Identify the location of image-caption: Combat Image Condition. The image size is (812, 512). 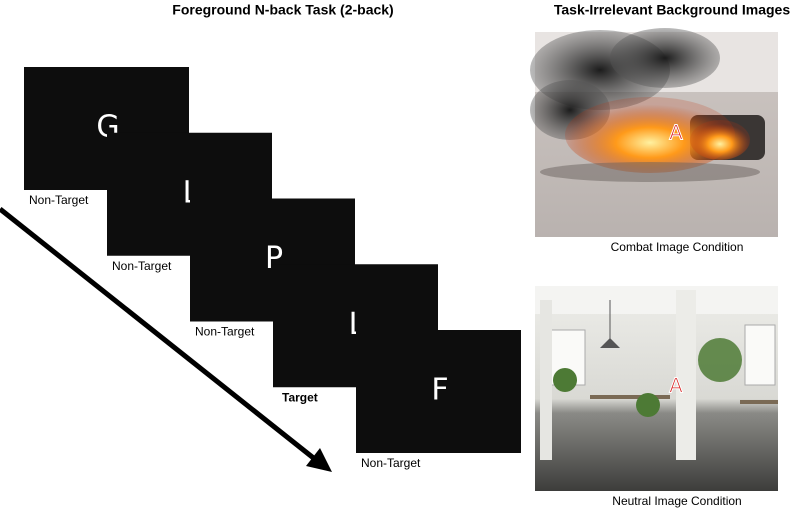
(677, 247).